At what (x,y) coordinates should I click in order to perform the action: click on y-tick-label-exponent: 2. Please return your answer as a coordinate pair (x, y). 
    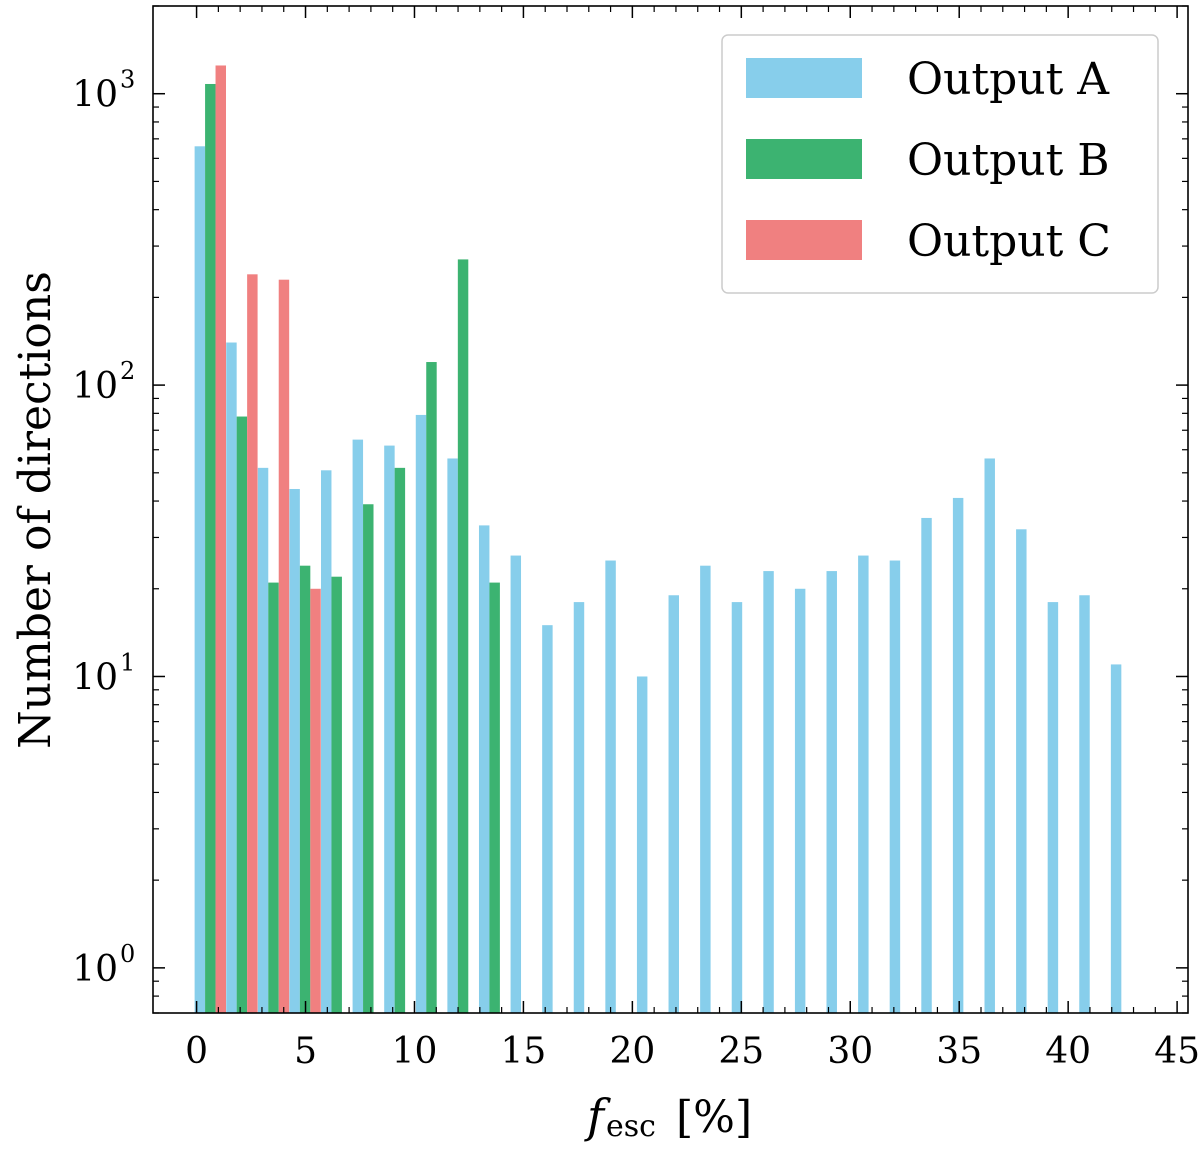
    Looking at the image, I should click on (127, 371).